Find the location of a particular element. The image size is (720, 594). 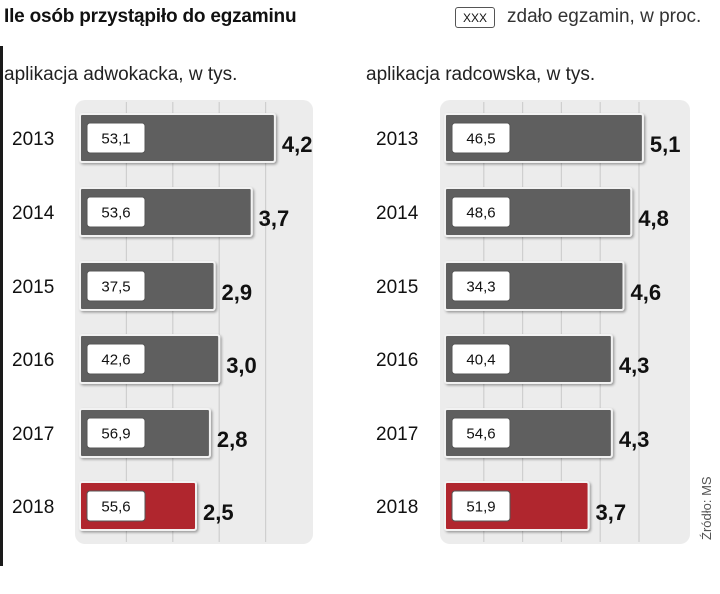

inside-value-label: 46,5 is located at coordinates (480, 139).